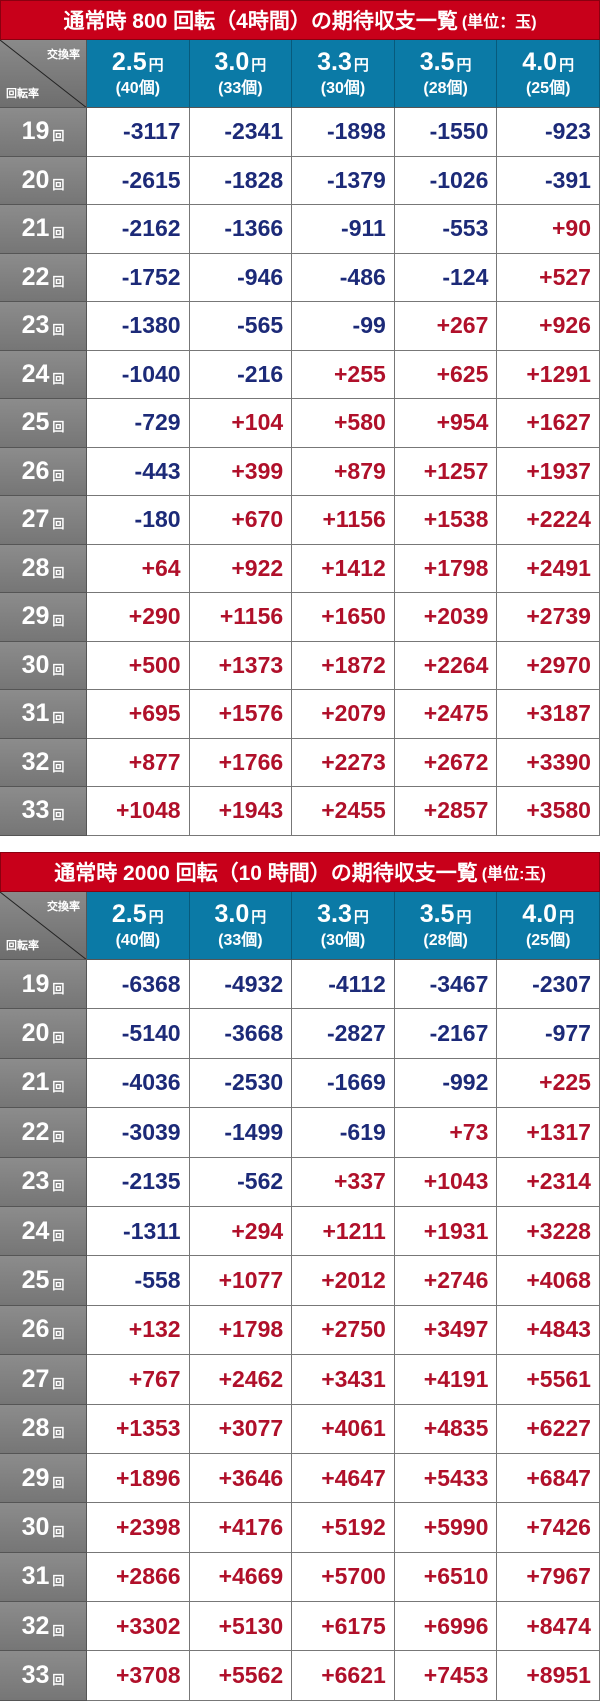 This screenshot has width=600, height=1701. What do you see at coordinates (548, 423) in the screenshot?
I see `table-cell: +1627` at bounding box center [548, 423].